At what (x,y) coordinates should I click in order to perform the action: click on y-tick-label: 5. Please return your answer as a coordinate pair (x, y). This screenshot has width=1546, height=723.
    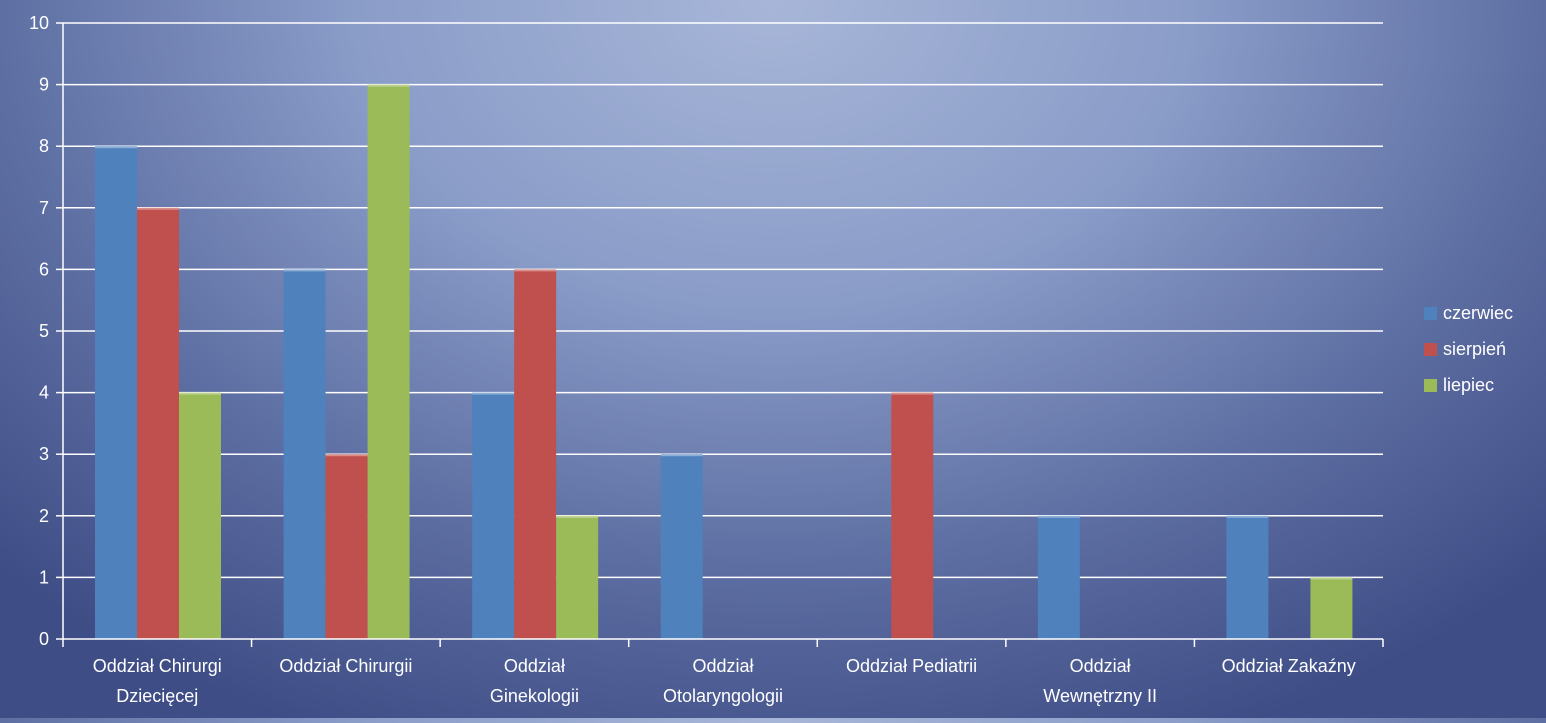
    Looking at the image, I should click on (44, 331).